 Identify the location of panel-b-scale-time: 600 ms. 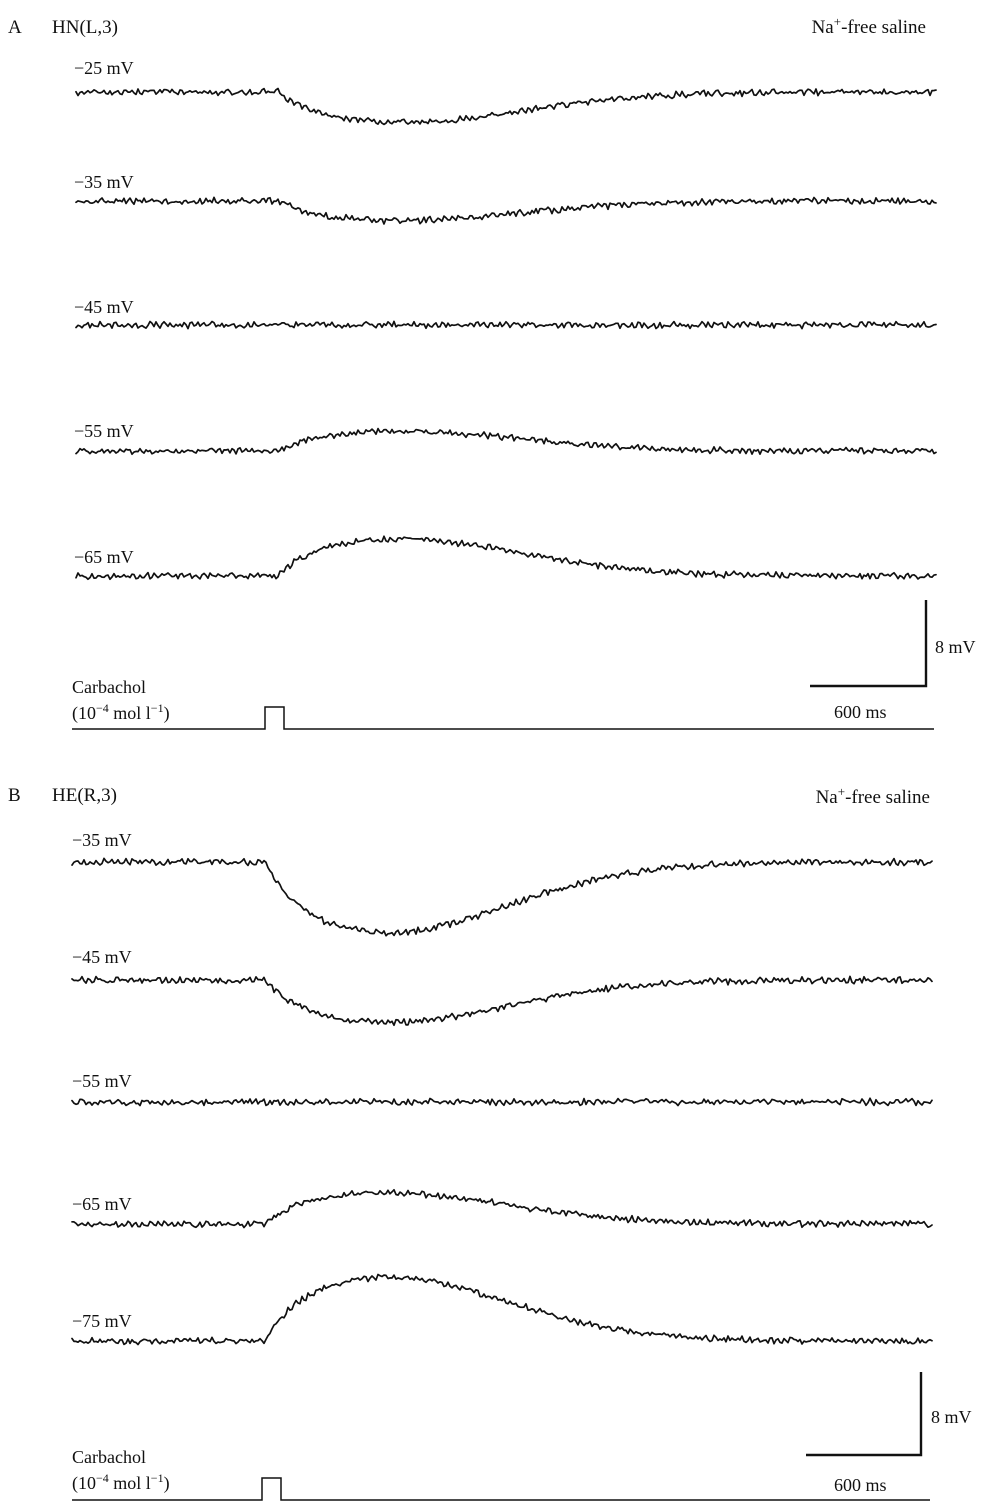
(860, 1485).